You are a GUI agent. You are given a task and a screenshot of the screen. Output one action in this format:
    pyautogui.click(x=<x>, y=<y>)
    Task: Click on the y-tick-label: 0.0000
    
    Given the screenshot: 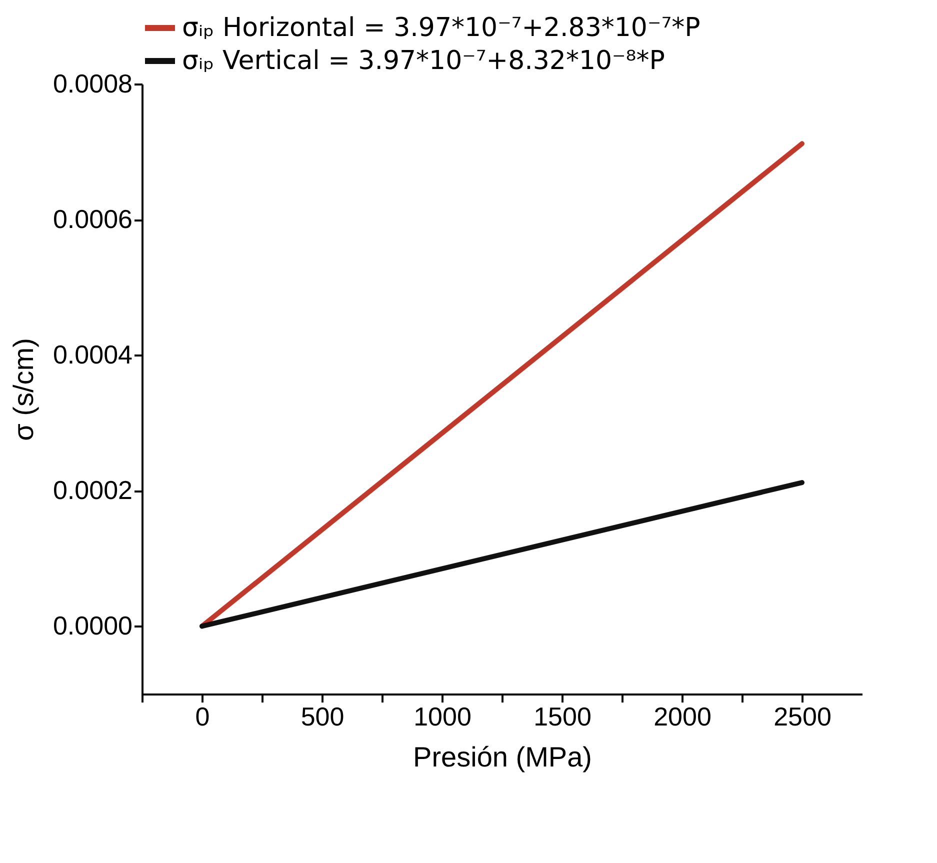 What is the action you would take?
    pyautogui.click(x=92, y=625)
    